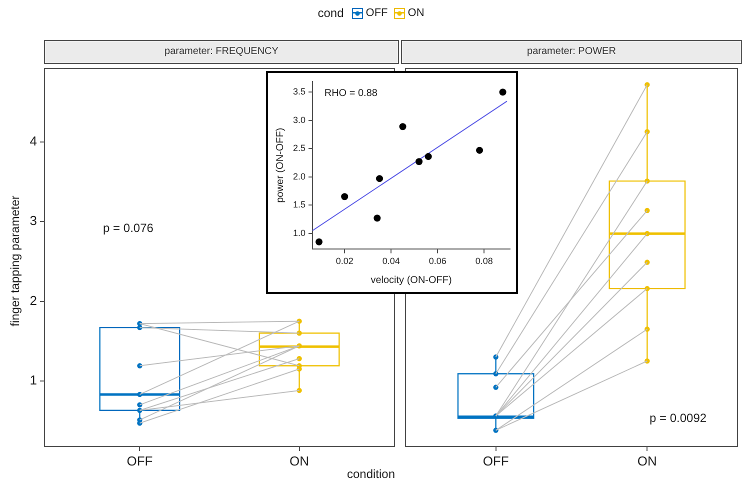  I want to click on chart-title: parameter: FREQUENCY, so click(221, 52).